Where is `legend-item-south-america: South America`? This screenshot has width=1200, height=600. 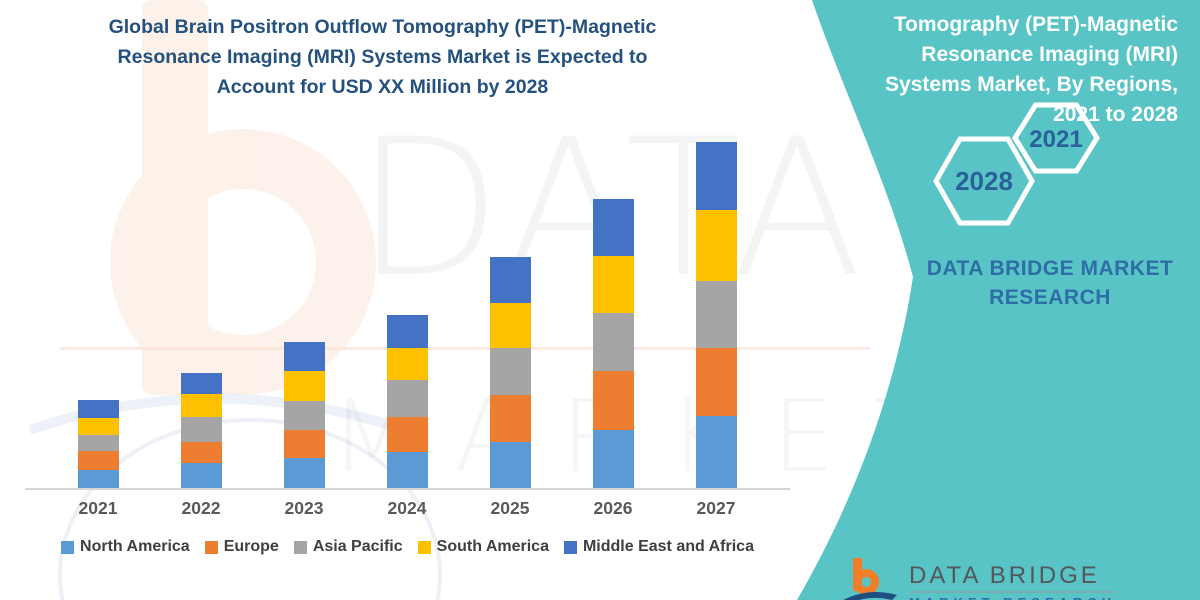
legend-item-south-america: South America is located at coordinates (483, 547).